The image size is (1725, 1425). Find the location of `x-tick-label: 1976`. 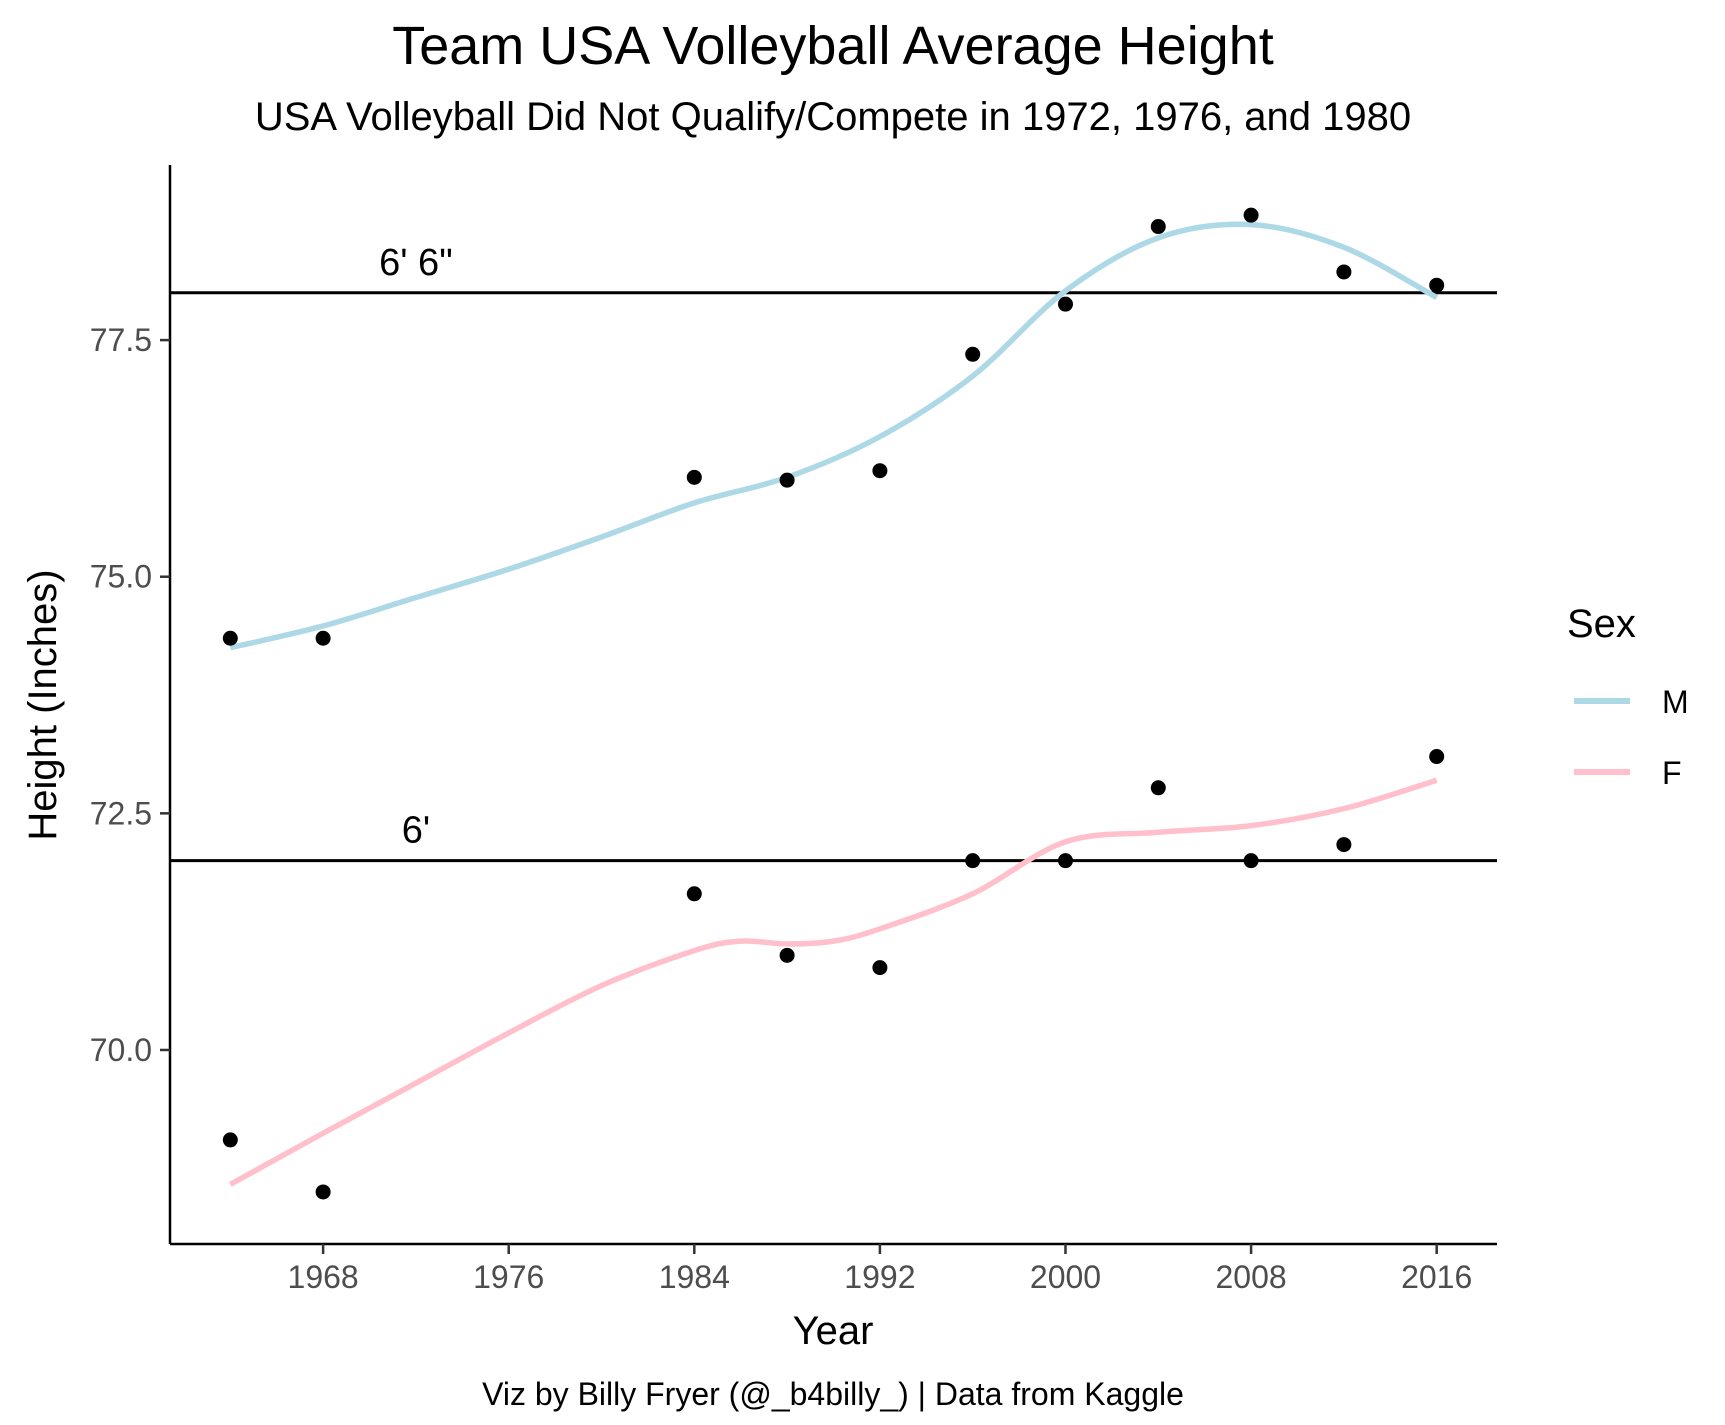

x-tick-label: 1976 is located at coordinates (508, 1277).